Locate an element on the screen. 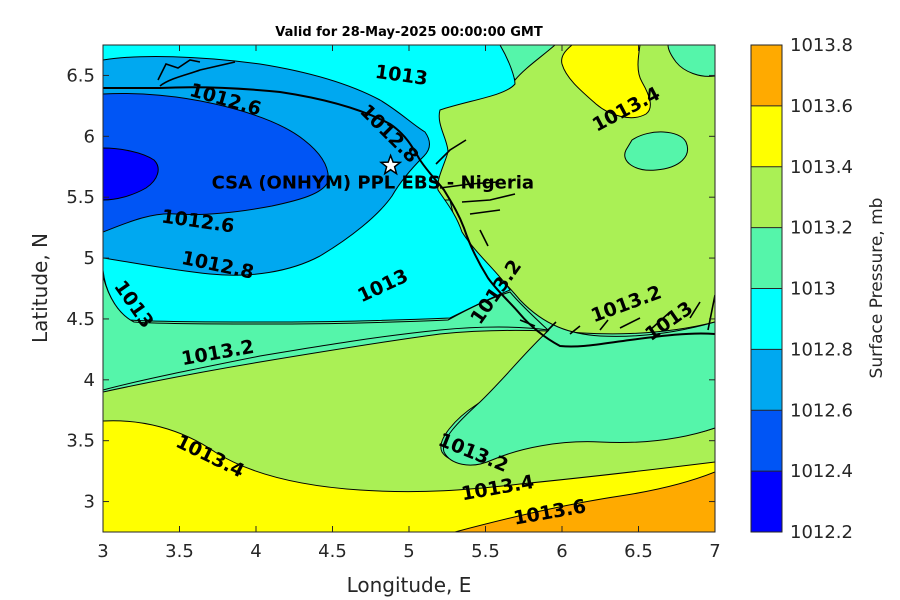 The height and width of the screenshot is (600, 900). x-tick-label: 6.5 is located at coordinates (638, 551).